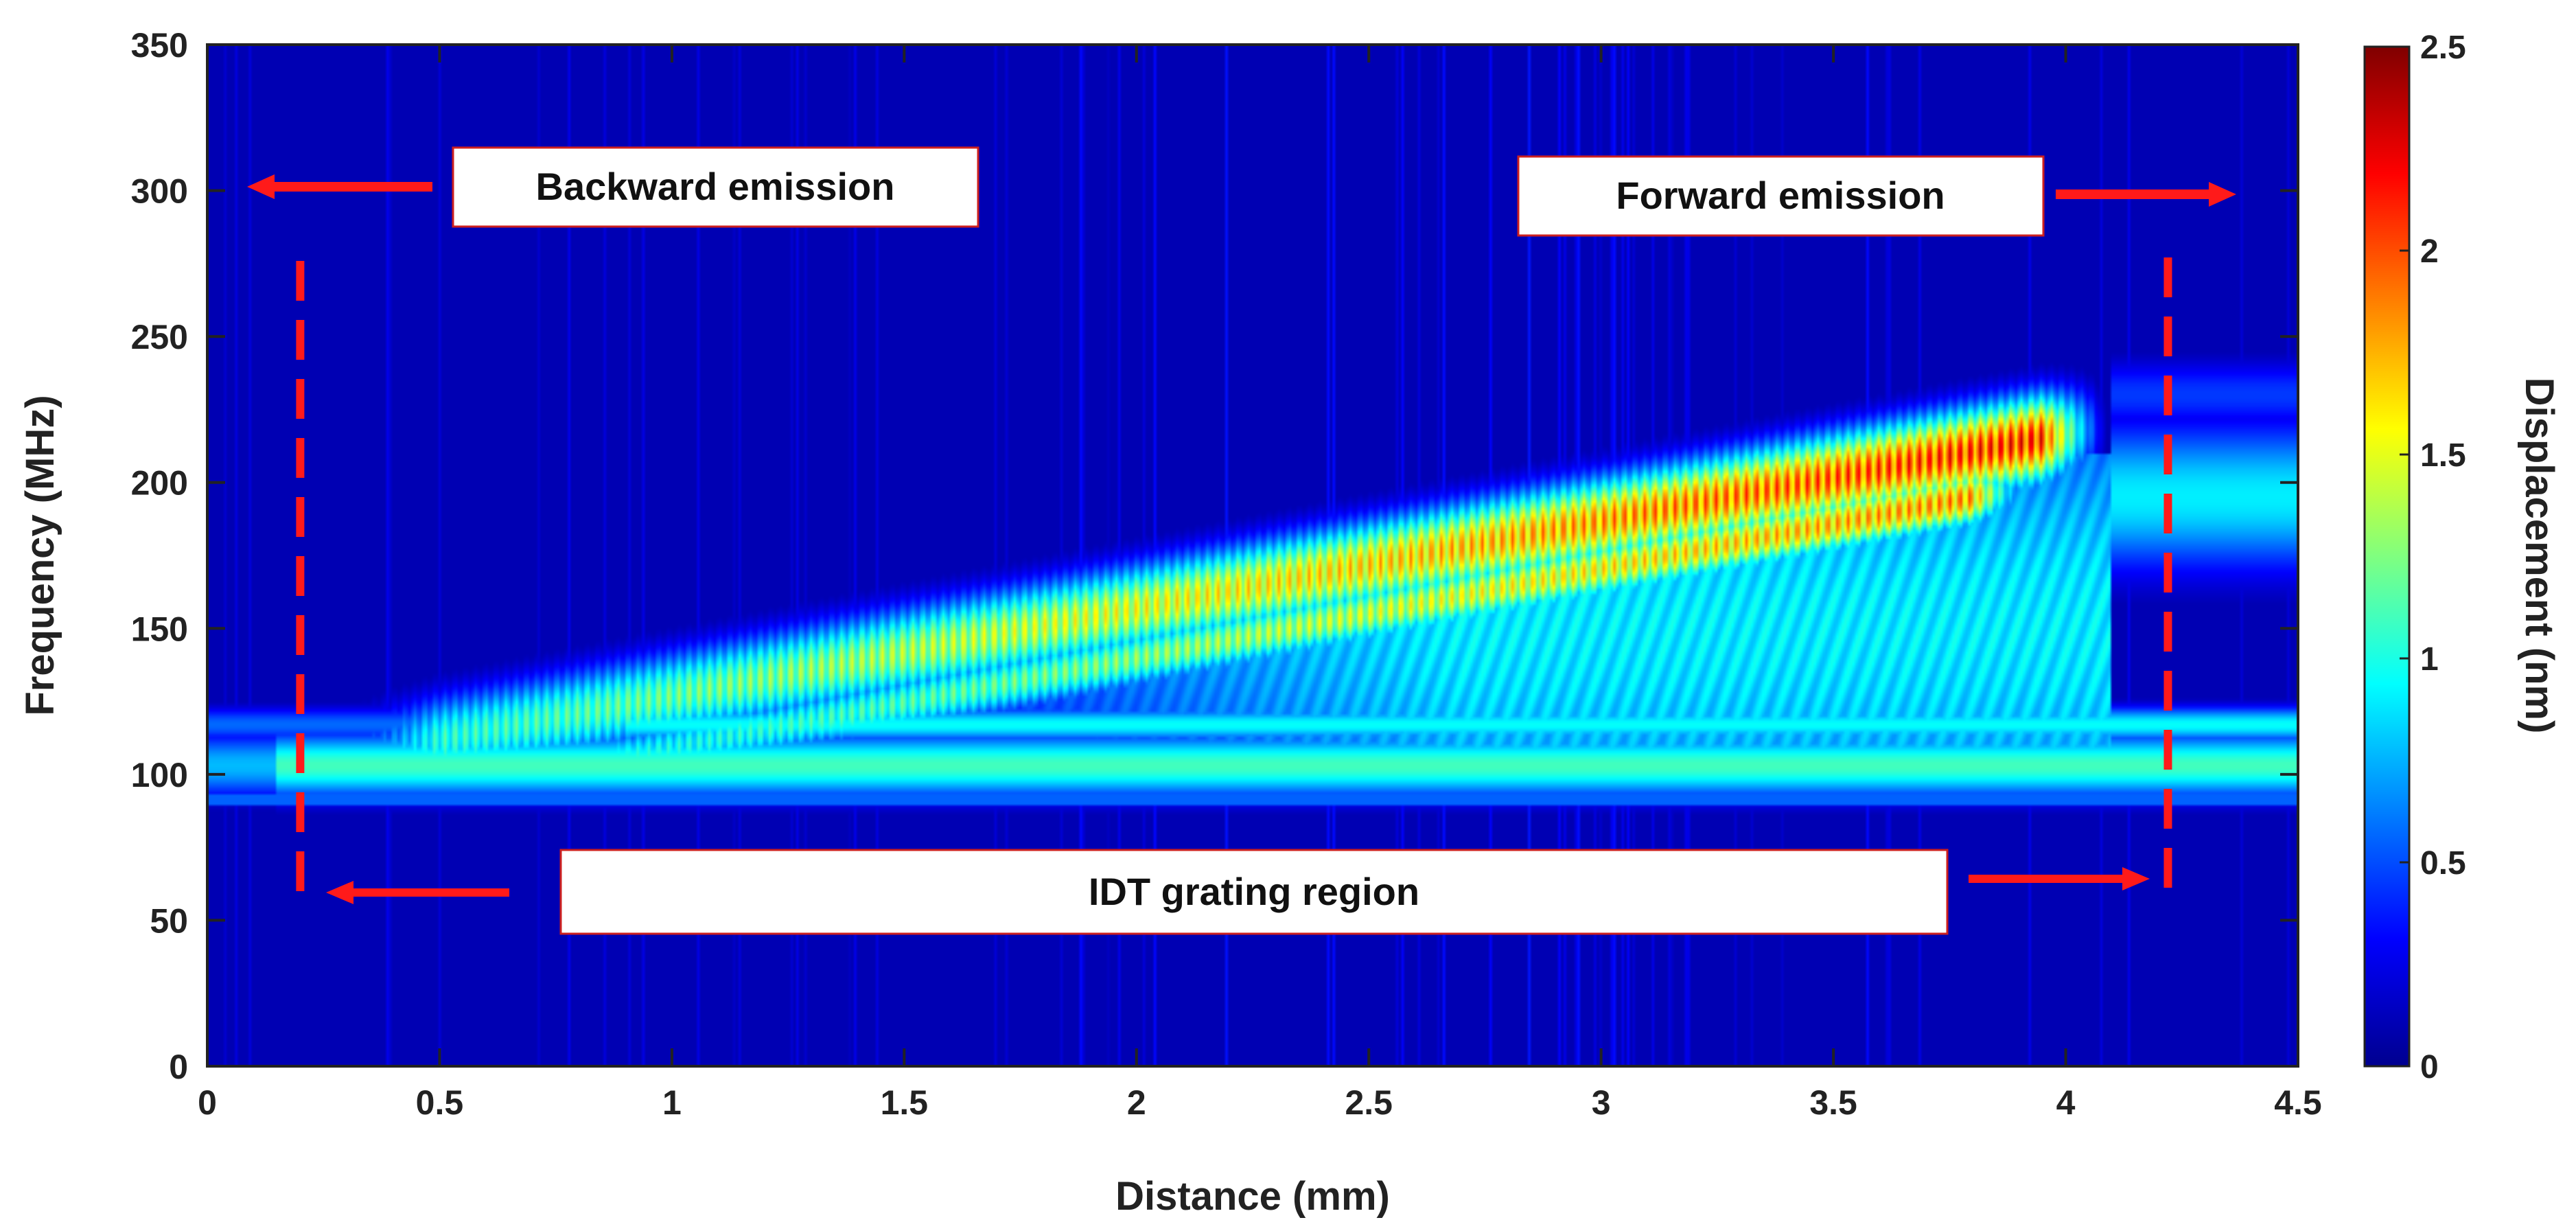 The height and width of the screenshot is (1231, 2576). I want to click on forward-emission-box, so click(1781, 196).